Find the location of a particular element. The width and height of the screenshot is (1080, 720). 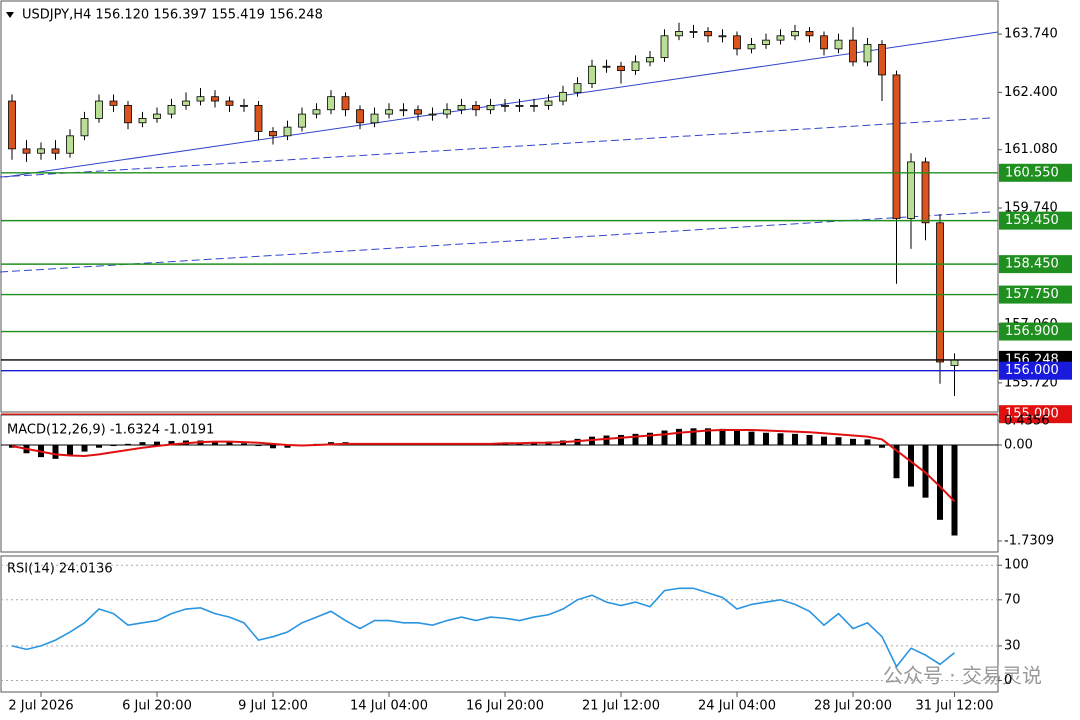

rsi-line is located at coordinates (483, 628).